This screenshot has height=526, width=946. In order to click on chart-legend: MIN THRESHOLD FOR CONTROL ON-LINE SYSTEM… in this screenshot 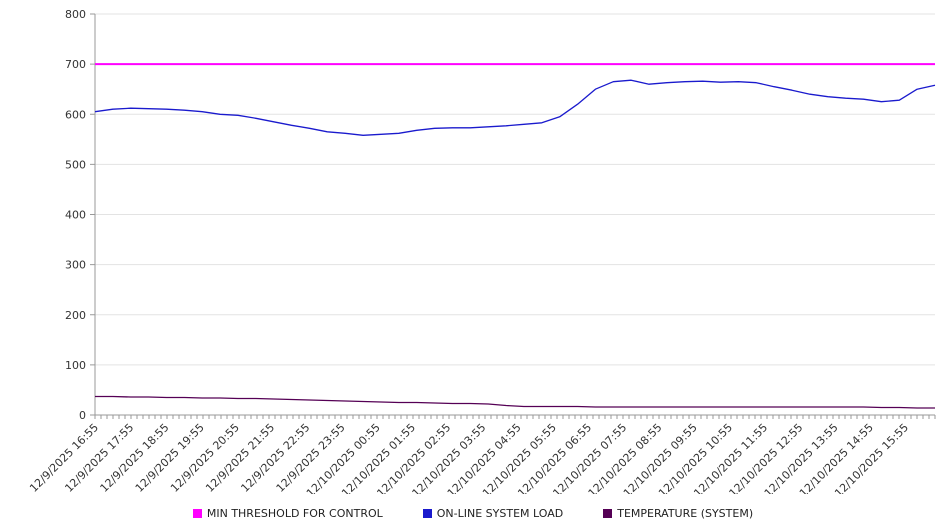, I will do `click(473, 513)`.